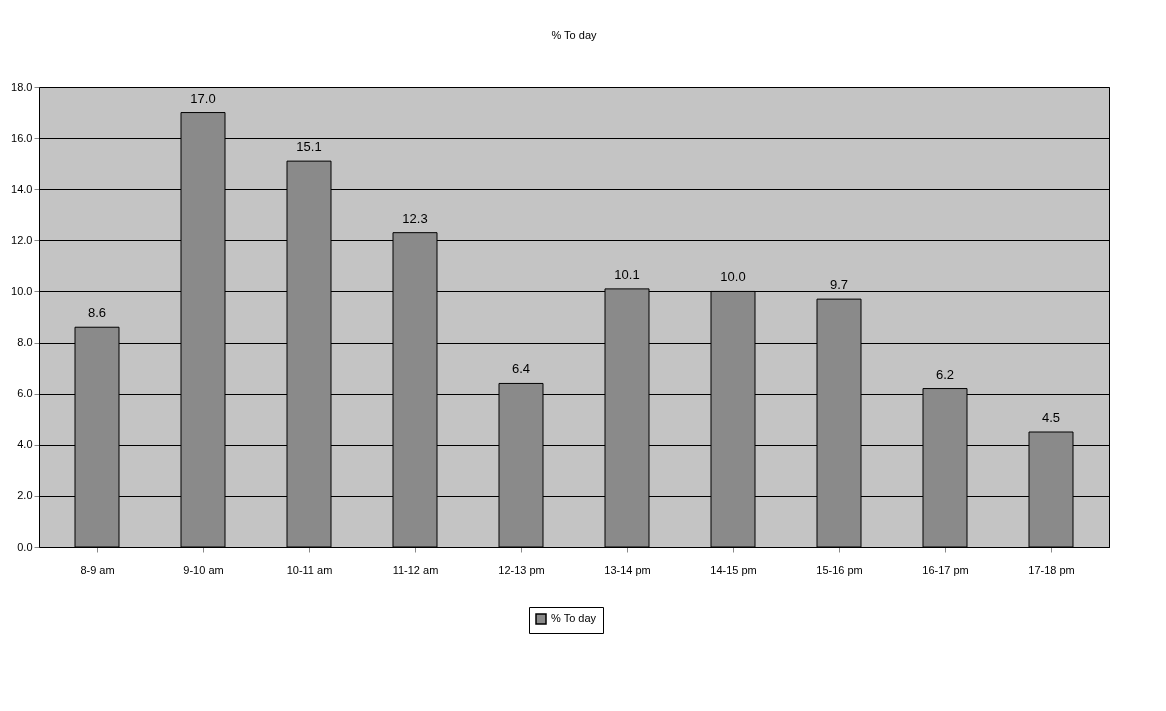  I want to click on data-label: 4.5, so click(1051, 417).